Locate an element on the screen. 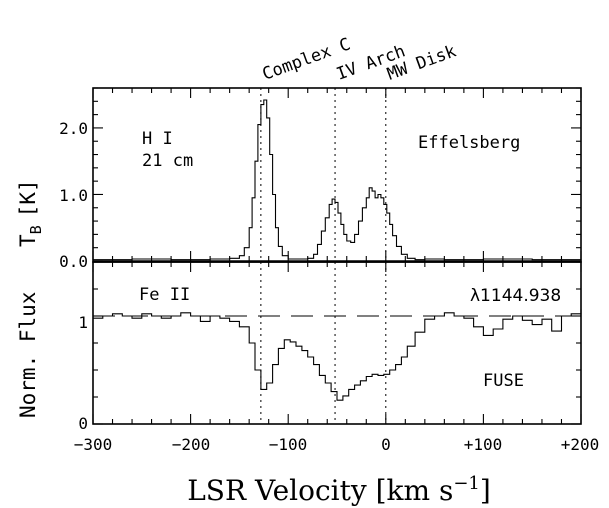 The height and width of the screenshot is (508, 609). xtick-label: +200 is located at coordinates (580, 444).